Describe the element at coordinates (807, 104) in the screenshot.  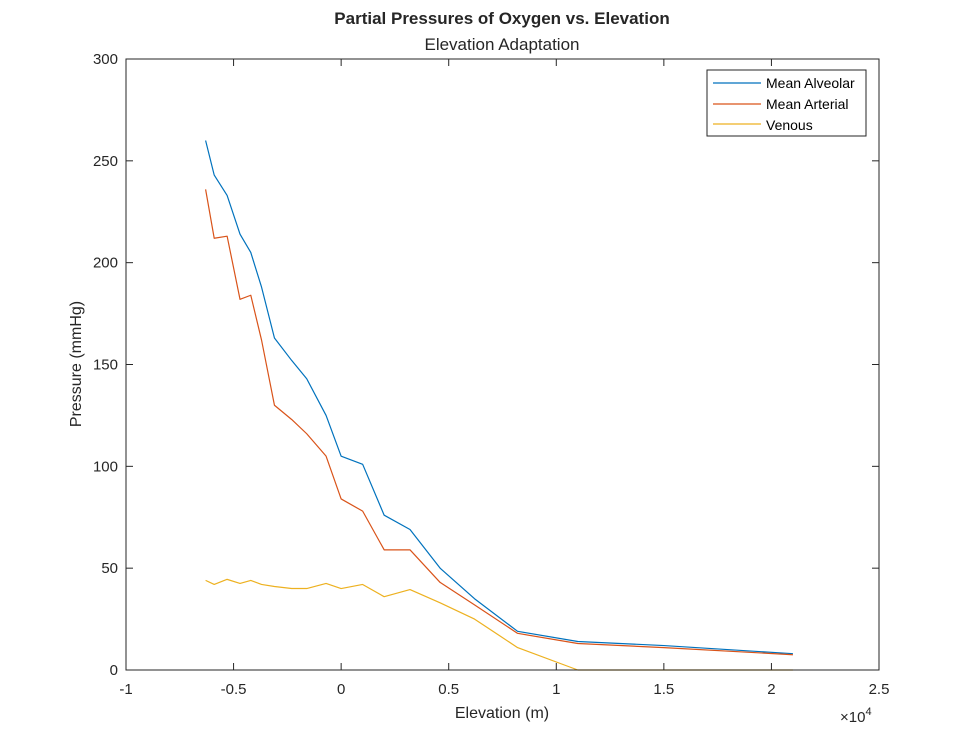
I see `legend-label-mean-arterial: Mean Arterial` at that location.